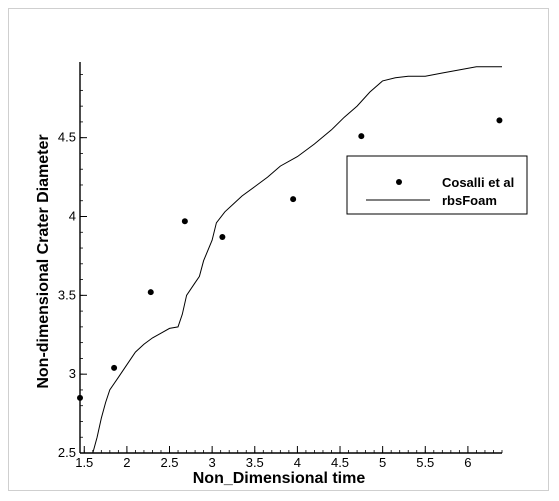 This screenshot has width=559, height=501. I want to click on x-tick-labels: 1.5 2 2.5 3 3.5 4 4.5 5 5.5 6, so click(273, 462).